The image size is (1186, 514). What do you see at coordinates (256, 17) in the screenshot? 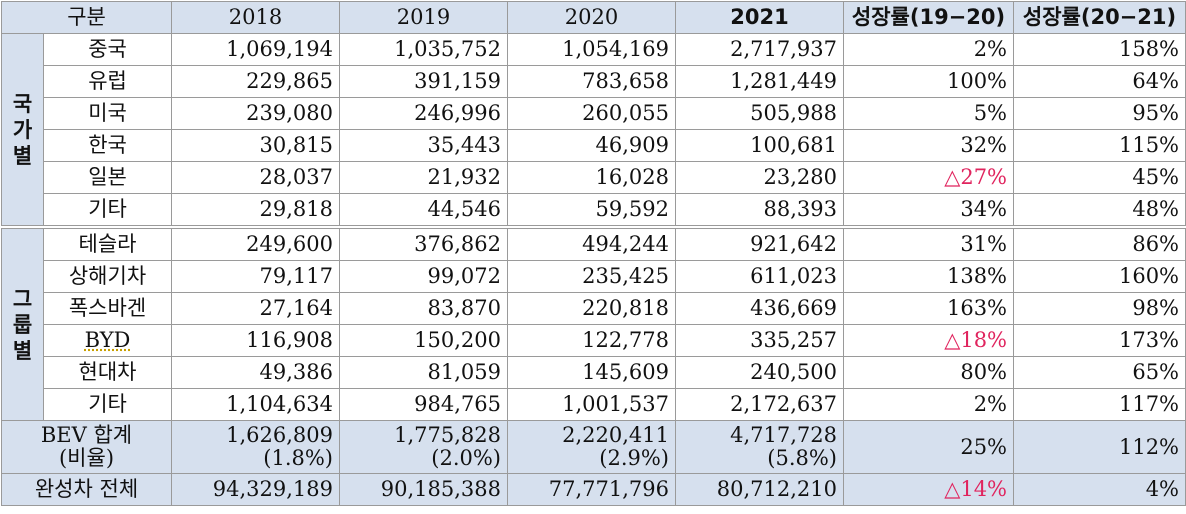
I see `header-year-2018: 2018` at bounding box center [256, 17].